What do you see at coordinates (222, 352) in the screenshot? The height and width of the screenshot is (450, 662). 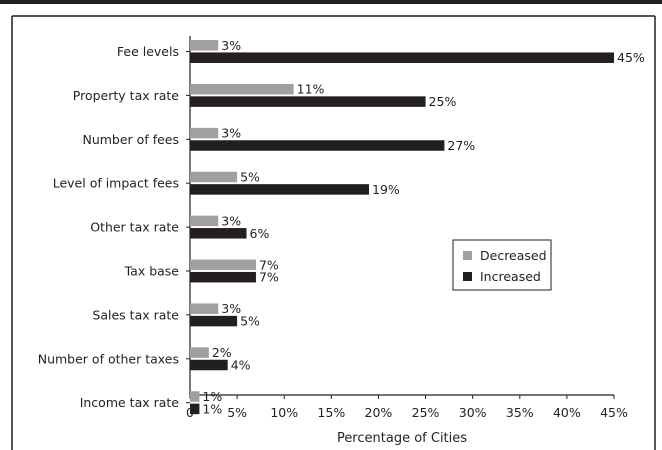 I see `data-label-decreased: 2%` at bounding box center [222, 352].